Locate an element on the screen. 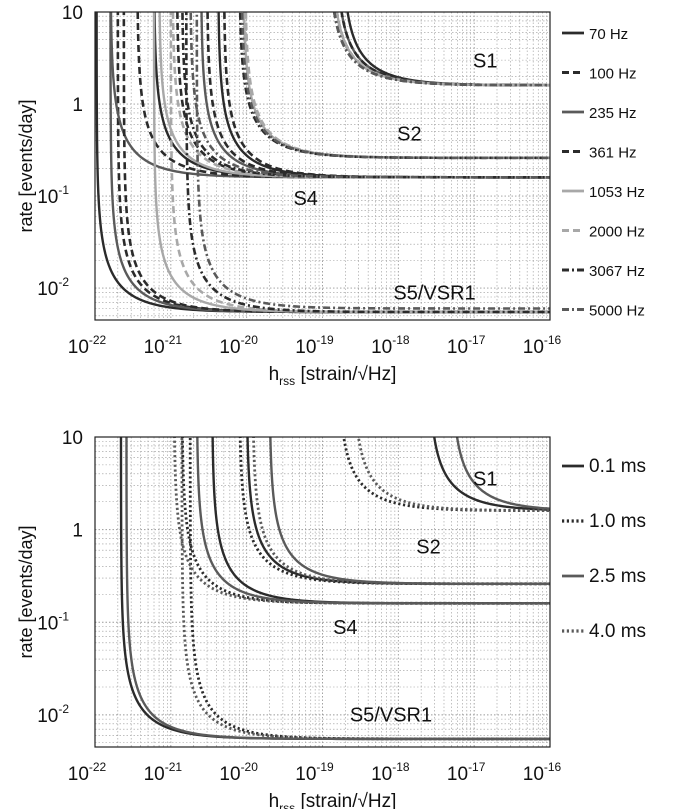 Image resolution: width=683 pixels, height=809 pixels. legend-label: 4.0 ms is located at coordinates (617, 631).